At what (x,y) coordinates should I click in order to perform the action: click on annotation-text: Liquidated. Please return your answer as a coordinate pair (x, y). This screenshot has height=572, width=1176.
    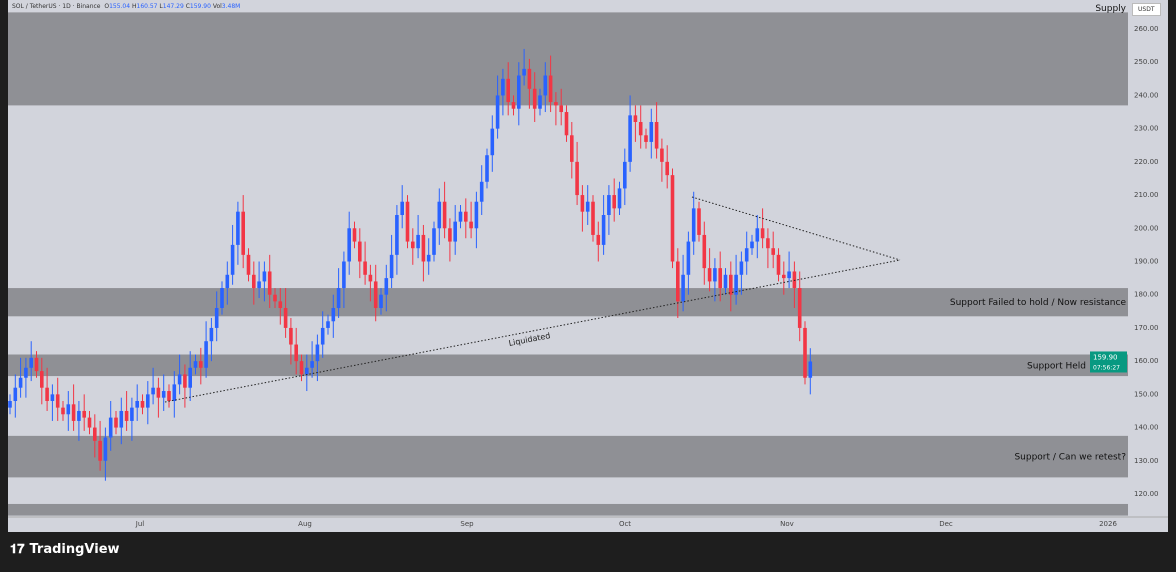
    Looking at the image, I should click on (529, 339).